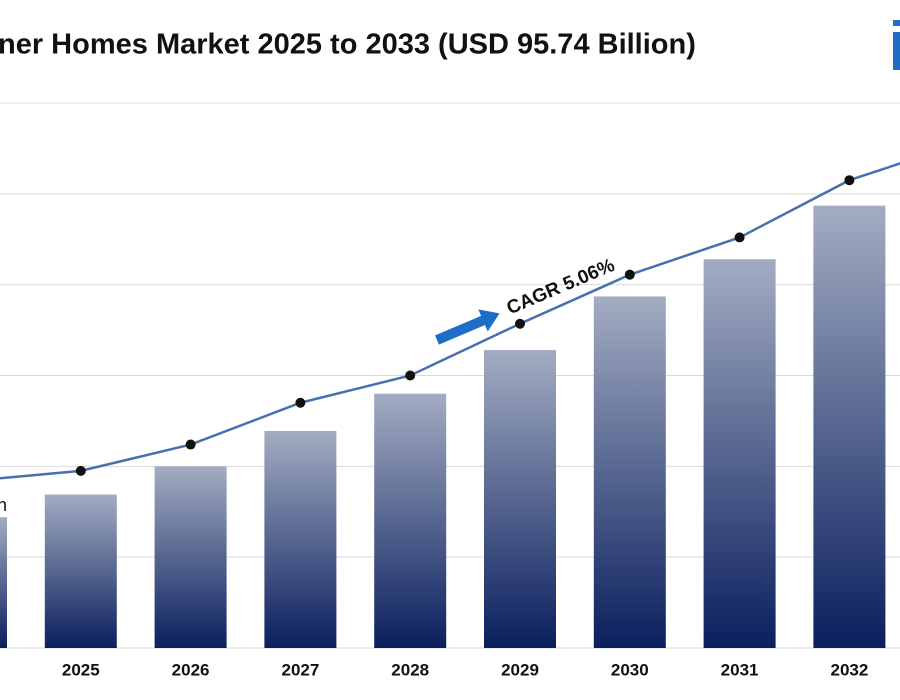  Describe the element at coordinates (489, 320) in the screenshot. I see `arrow-head` at that location.